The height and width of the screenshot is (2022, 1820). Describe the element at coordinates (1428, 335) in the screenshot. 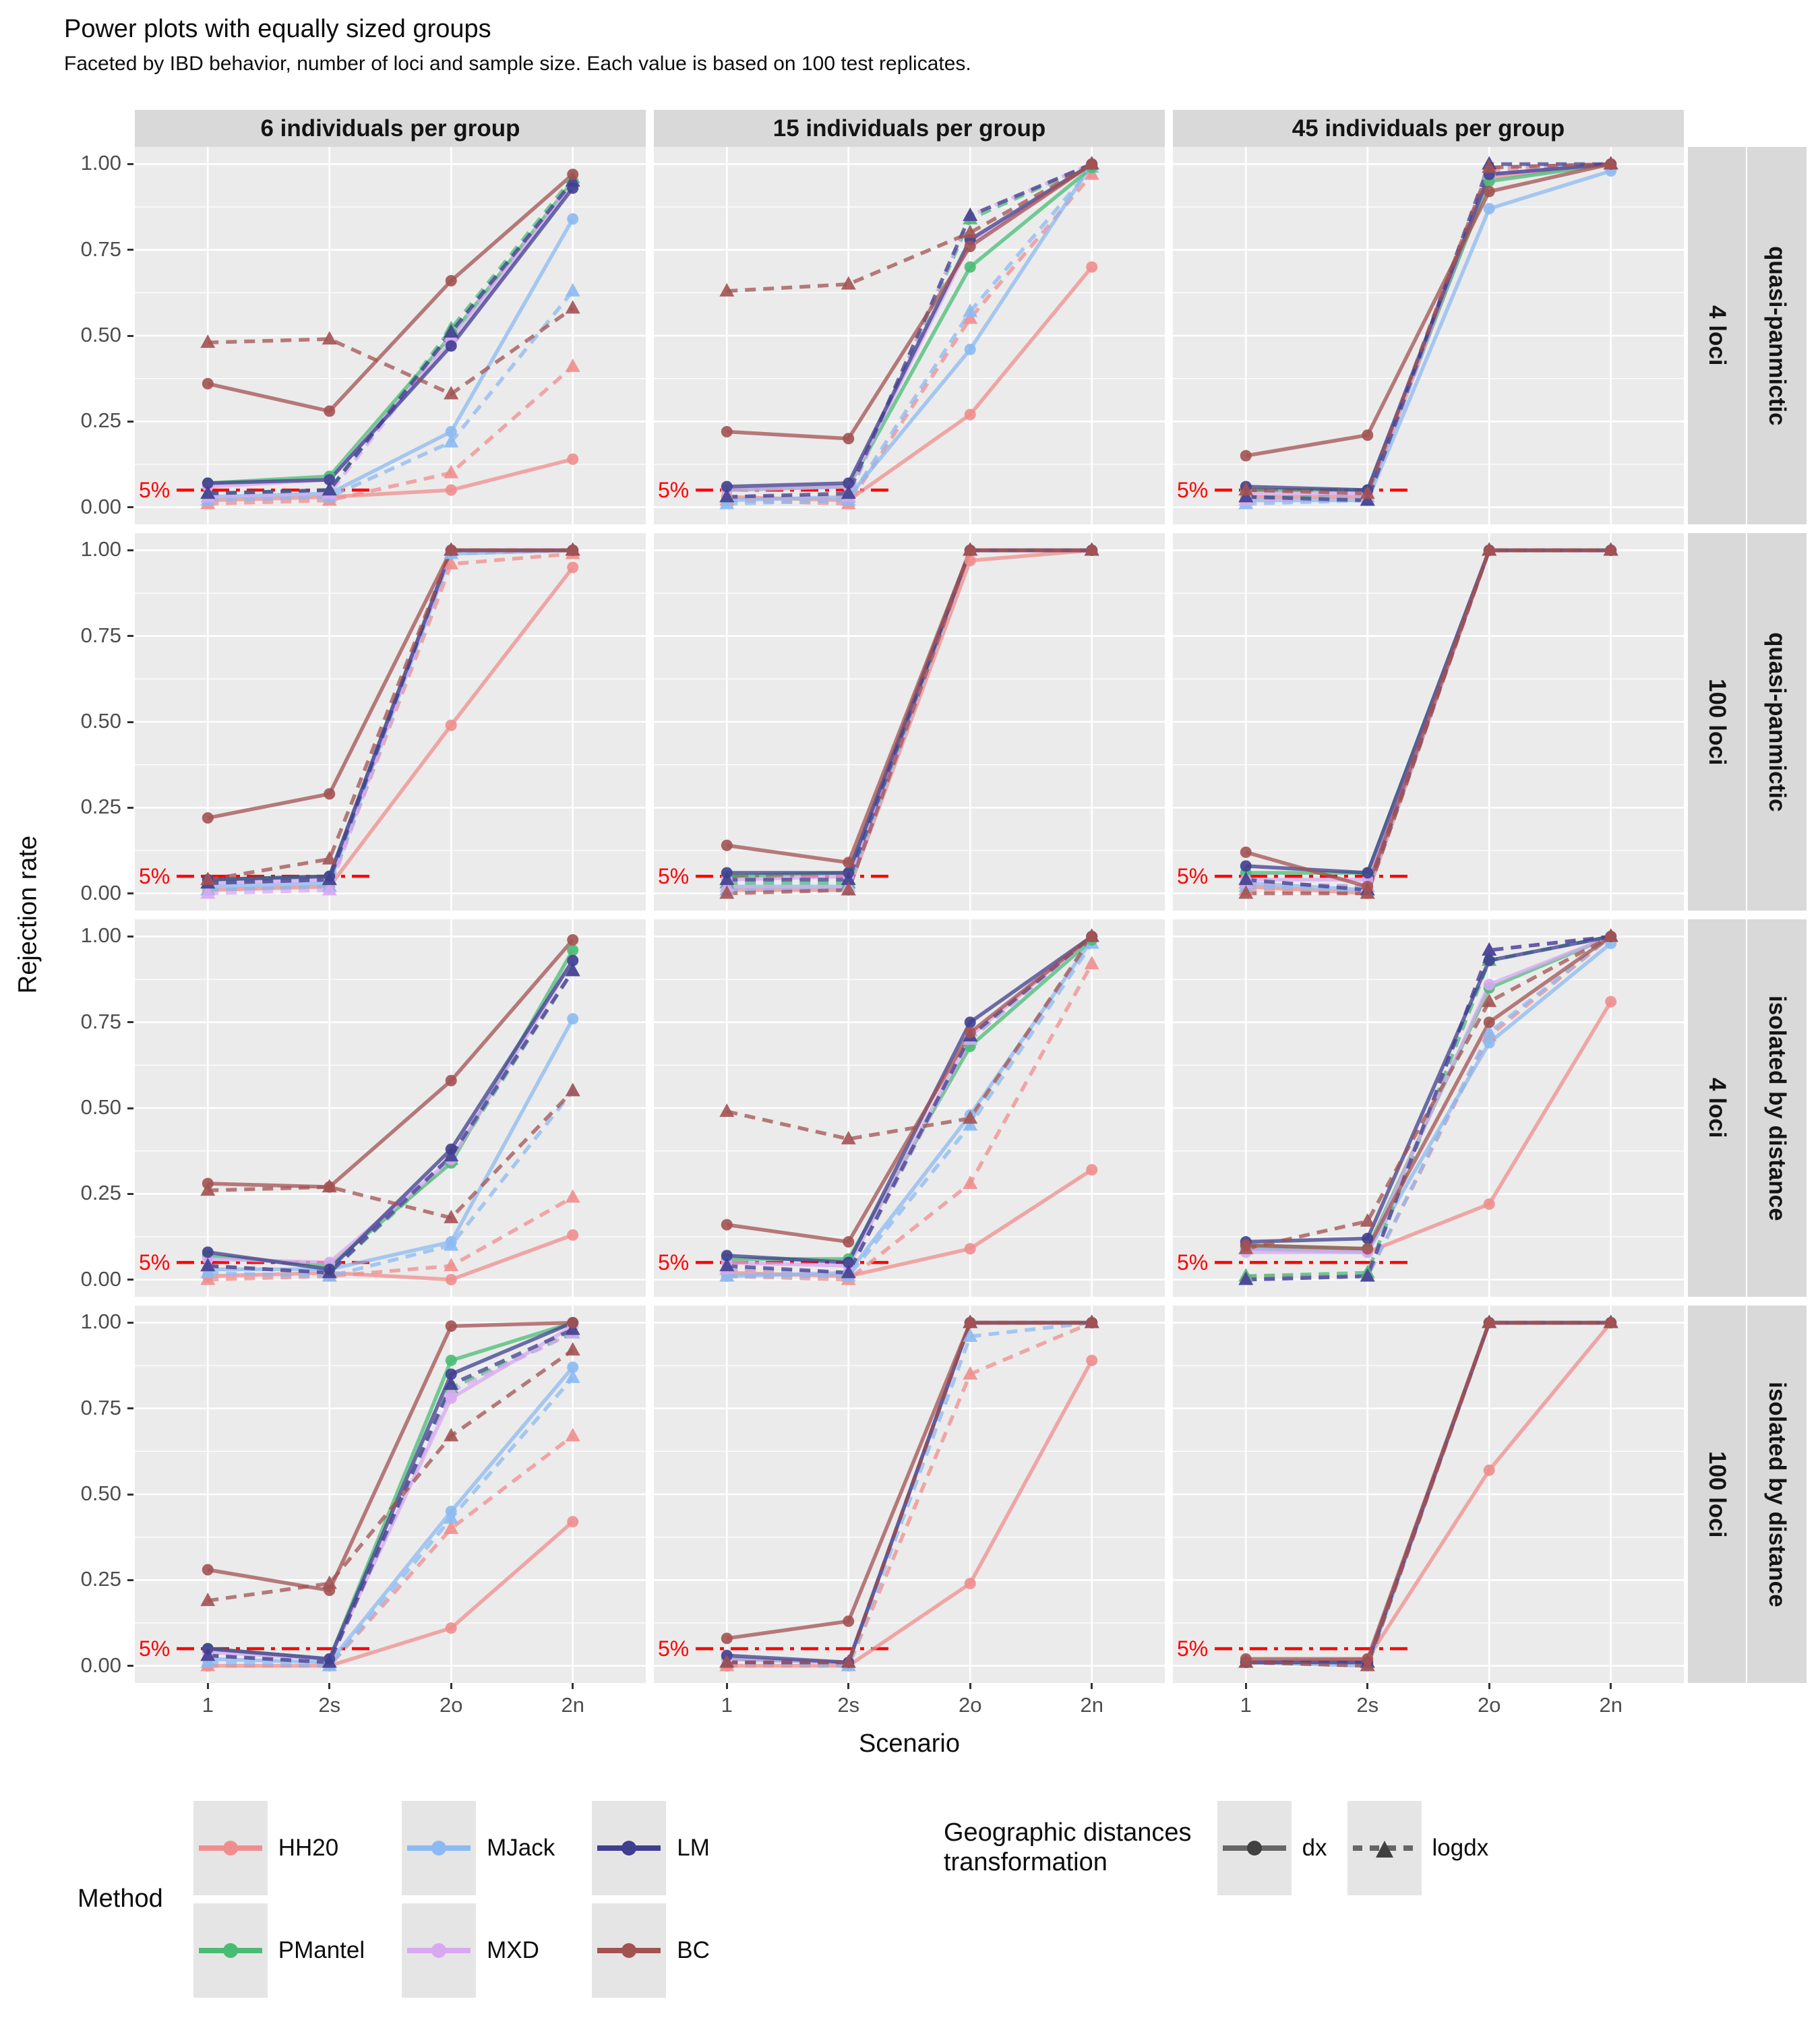

I see `facet-panel-r0c2: 5%` at that location.